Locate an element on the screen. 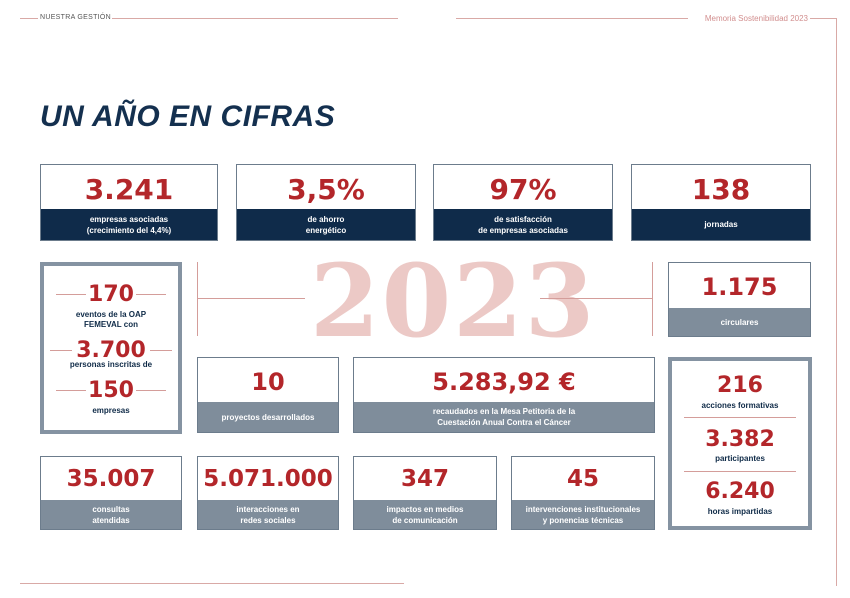 The image size is (850, 598). stat-card-proyectos: 10 proyectos desarrollados is located at coordinates (268, 395).